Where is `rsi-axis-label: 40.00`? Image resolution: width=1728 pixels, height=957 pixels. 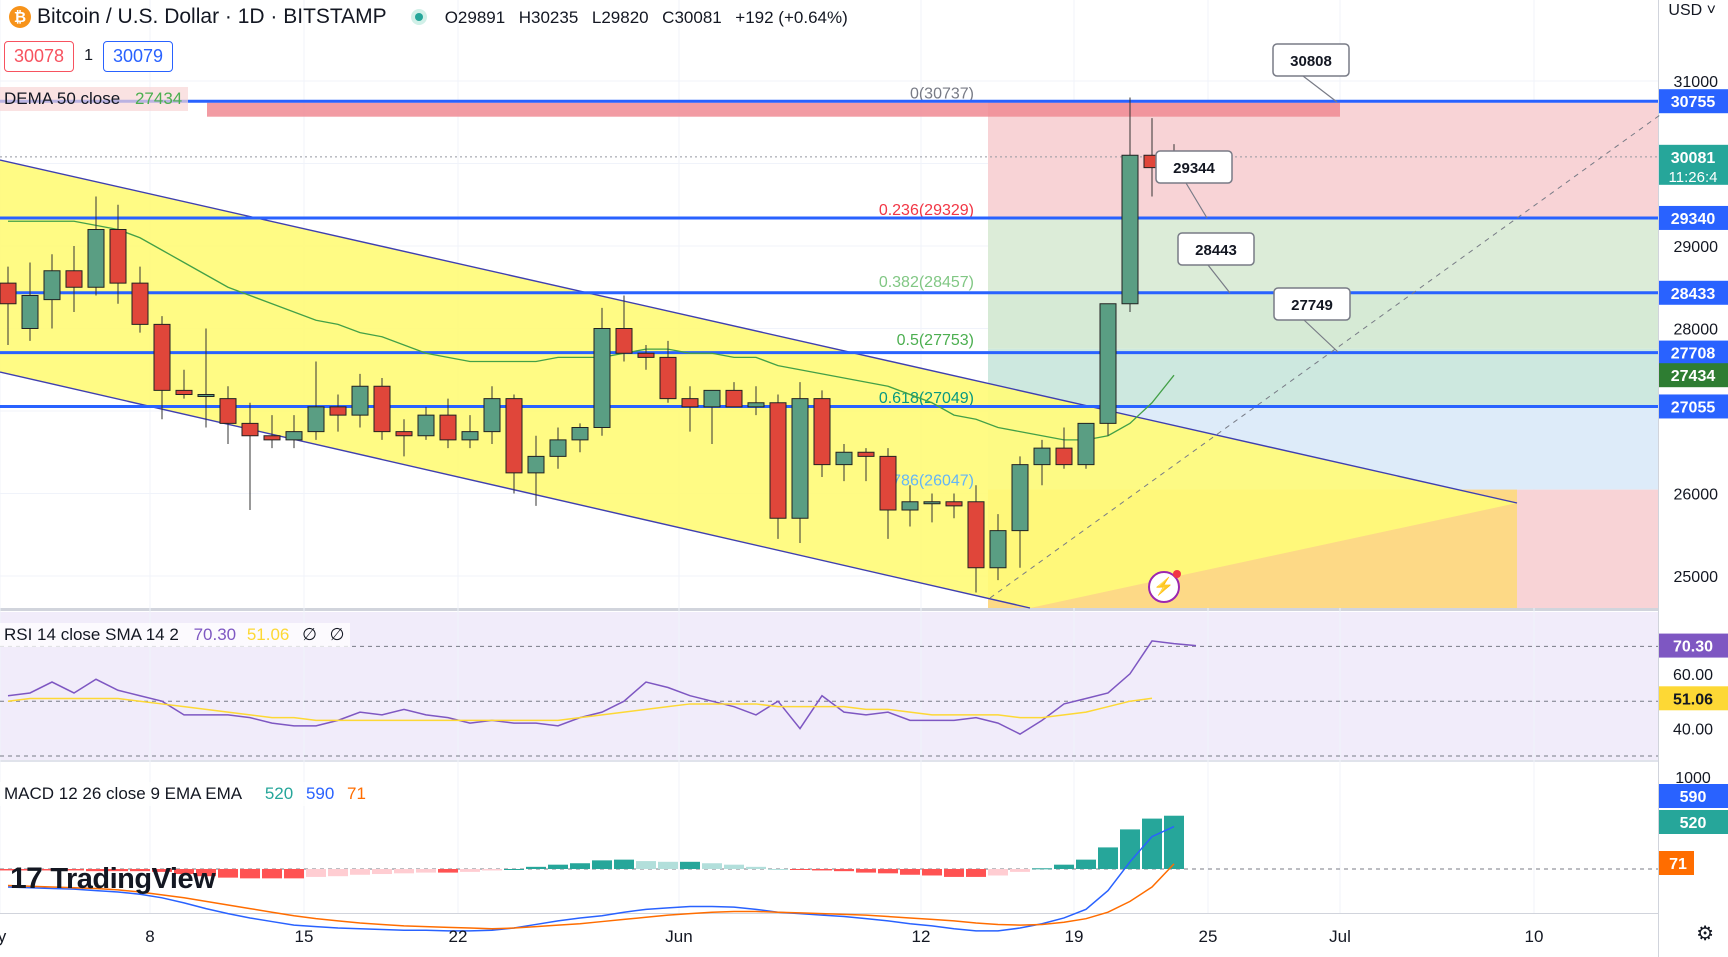
rsi-axis-label: 40.00 is located at coordinates (1693, 730).